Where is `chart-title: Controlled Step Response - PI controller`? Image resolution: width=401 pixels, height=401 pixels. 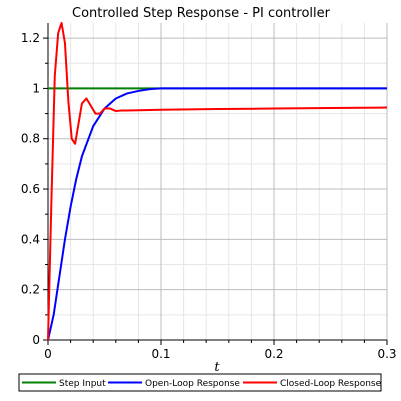
chart-title: Controlled Step Response - PI controller is located at coordinates (201, 13).